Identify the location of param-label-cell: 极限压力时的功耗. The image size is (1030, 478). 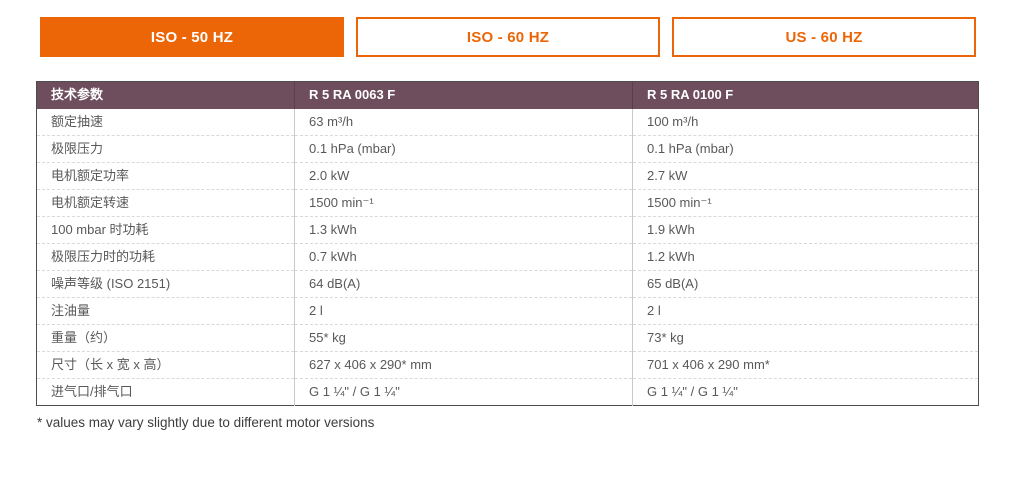
(165, 257).